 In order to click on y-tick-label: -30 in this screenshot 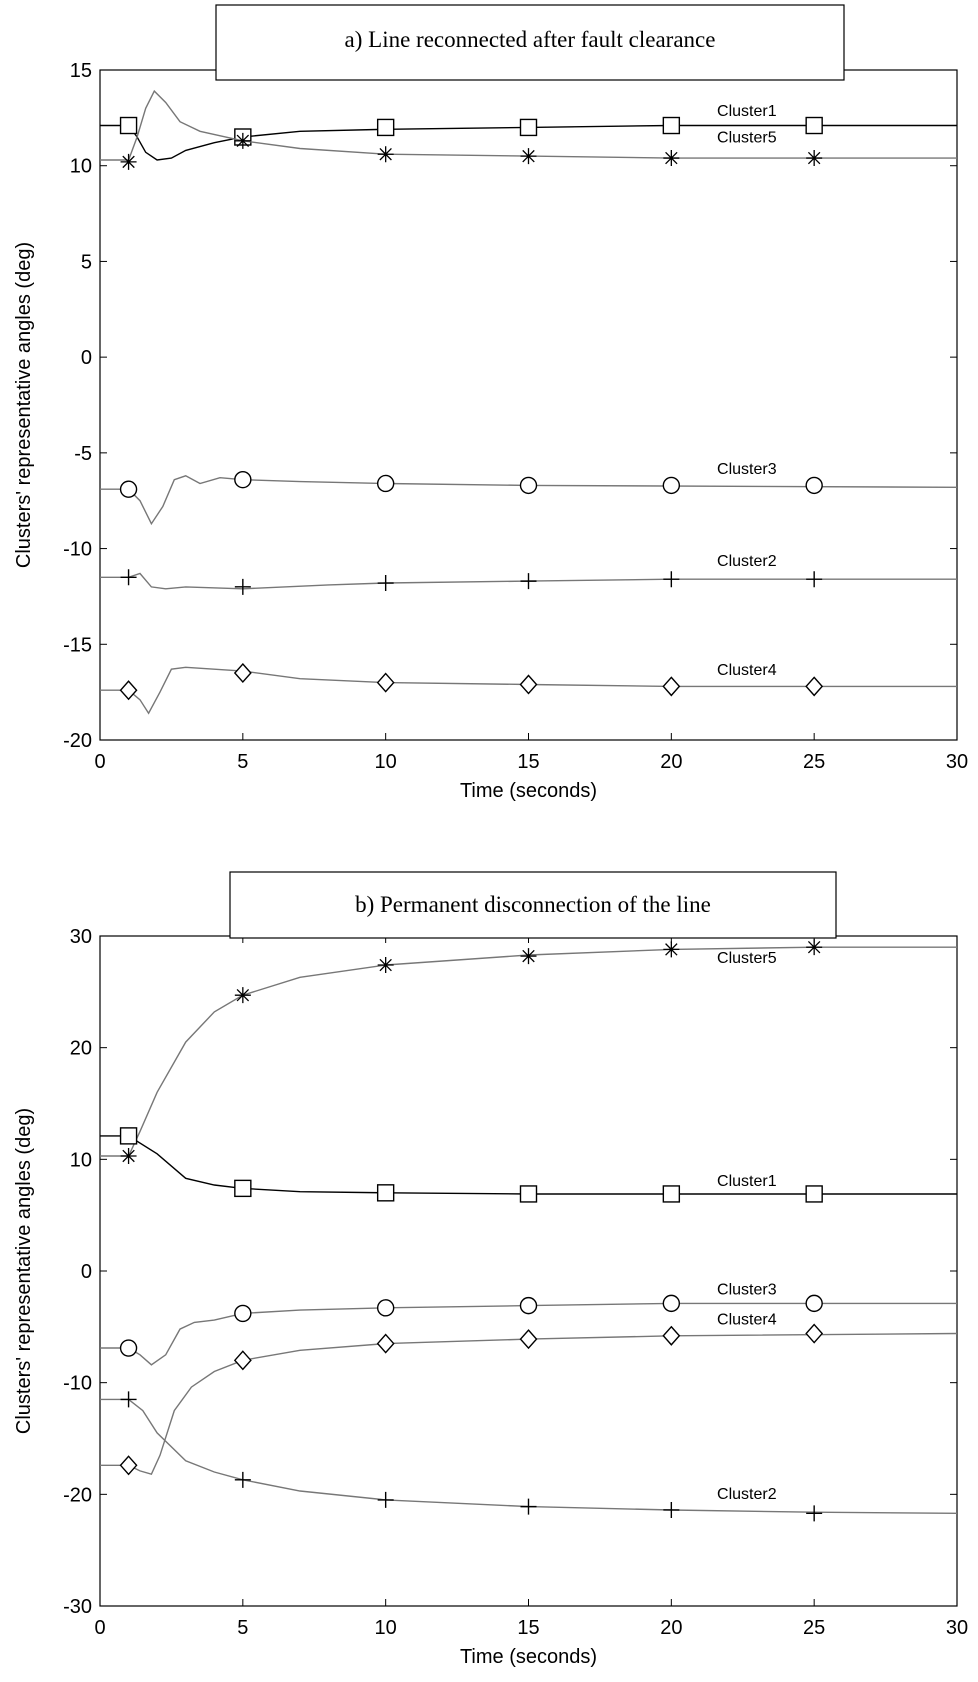, I will do `click(77, 1607)`.